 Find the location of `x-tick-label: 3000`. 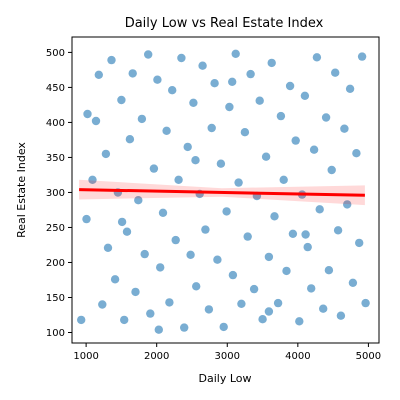

x-tick-label: 3000 is located at coordinates (227, 356).